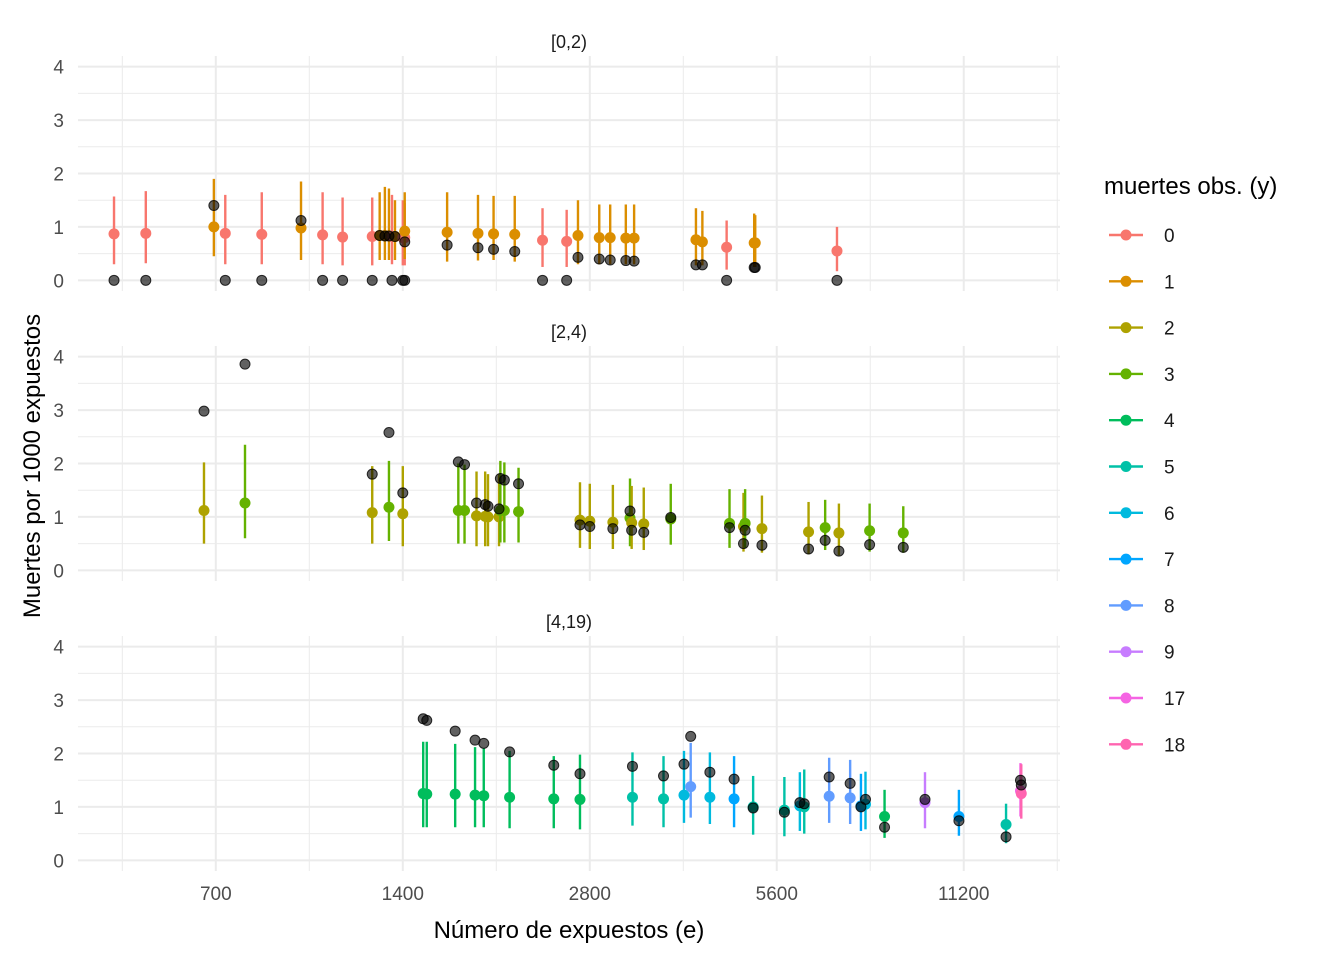  I want to click on x-axis-title: Número de expuestos (e), so click(569, 930).